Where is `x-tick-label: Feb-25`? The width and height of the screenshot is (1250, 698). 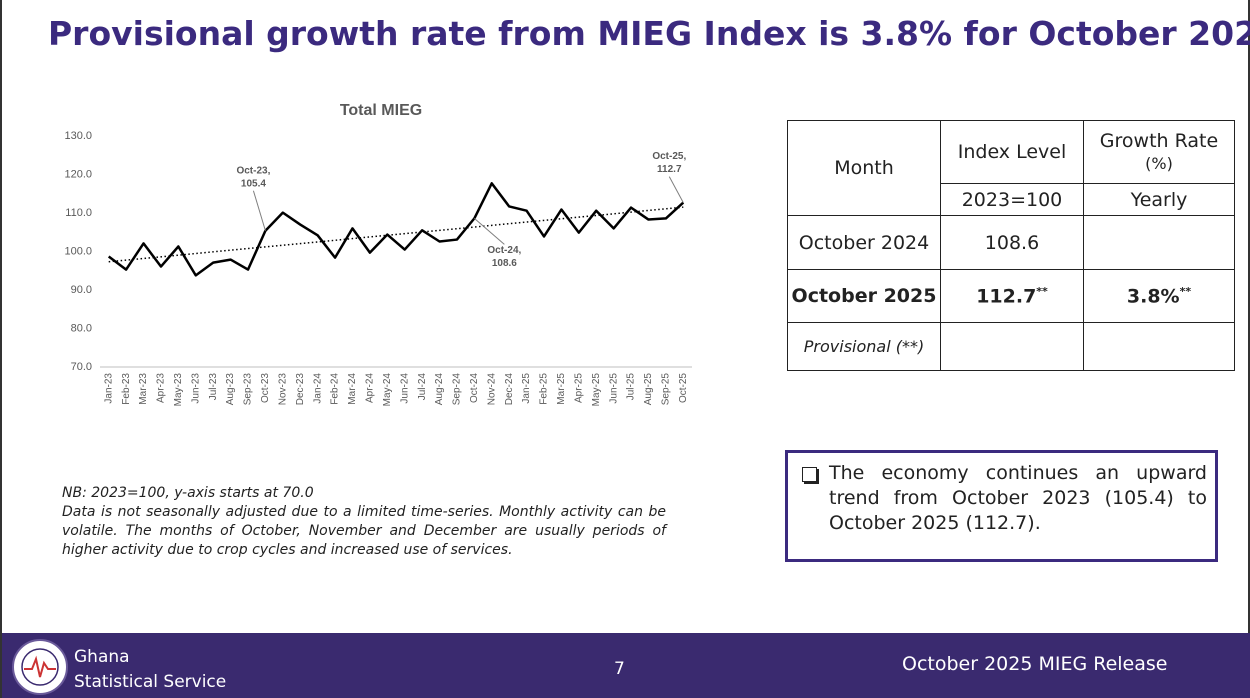
x-tick-label: Feb-25 is located at coordinates (544, 389).